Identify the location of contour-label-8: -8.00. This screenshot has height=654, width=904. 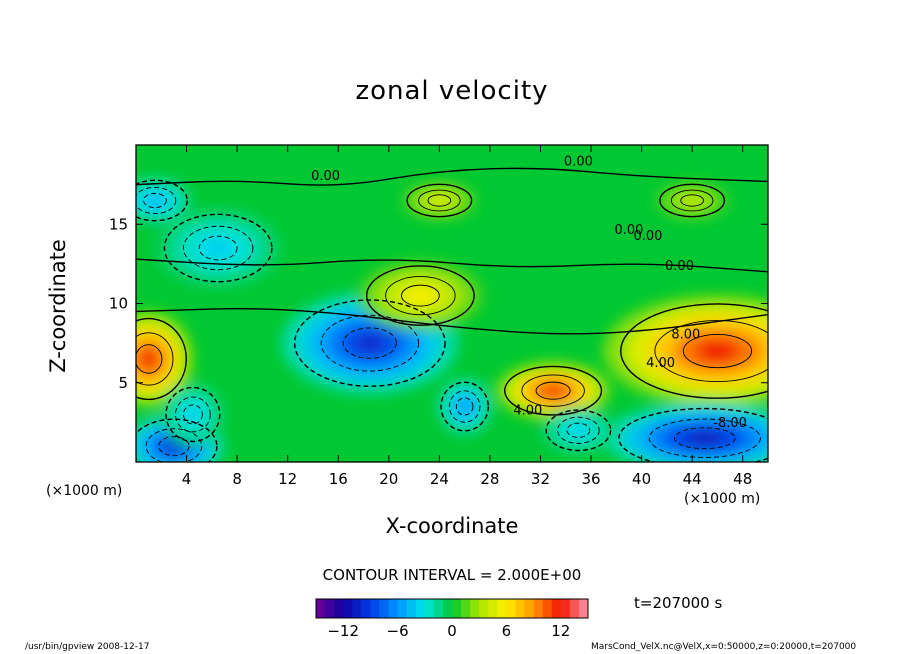
(730, 423).